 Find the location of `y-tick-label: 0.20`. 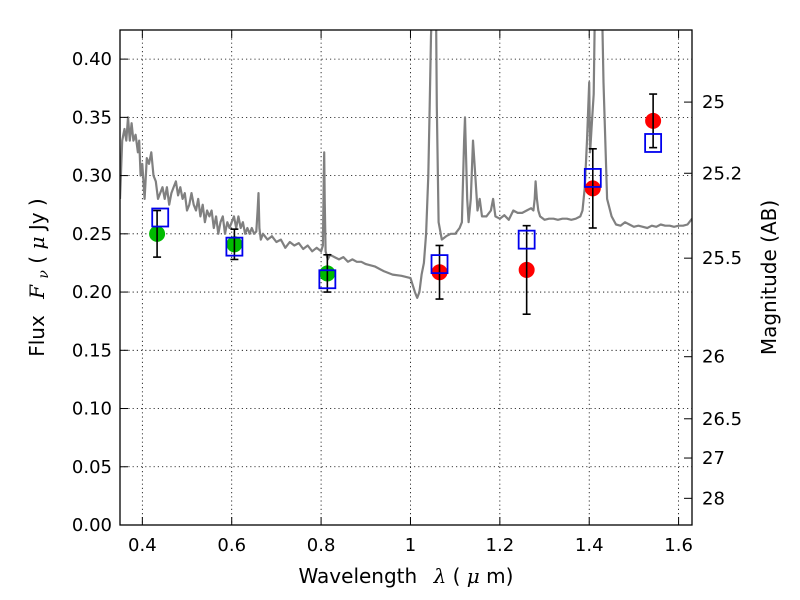

y-tick-label: 0.20 is located at coordinates (92, 292).